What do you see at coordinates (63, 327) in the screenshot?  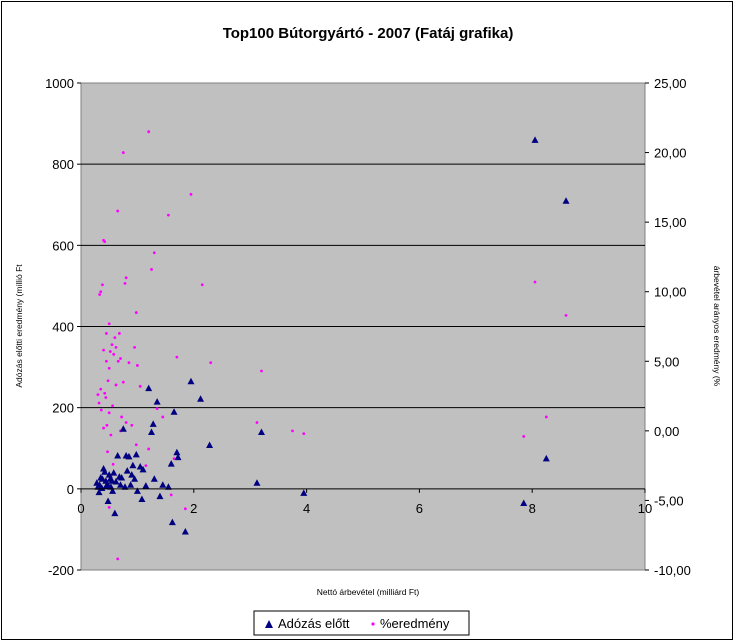 I see `y-axis-ticks: -200 0 200 400 600 800 1000` at bounding box center [63, 327].